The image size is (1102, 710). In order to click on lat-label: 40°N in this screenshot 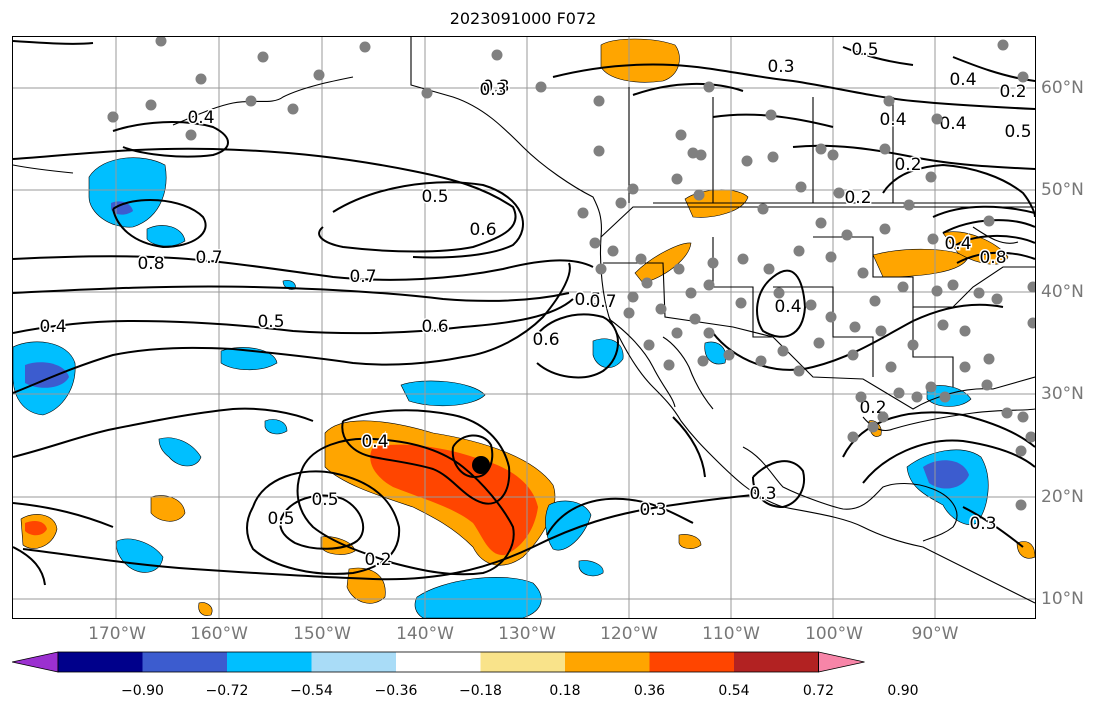, I will do `click(1062, 292)`.